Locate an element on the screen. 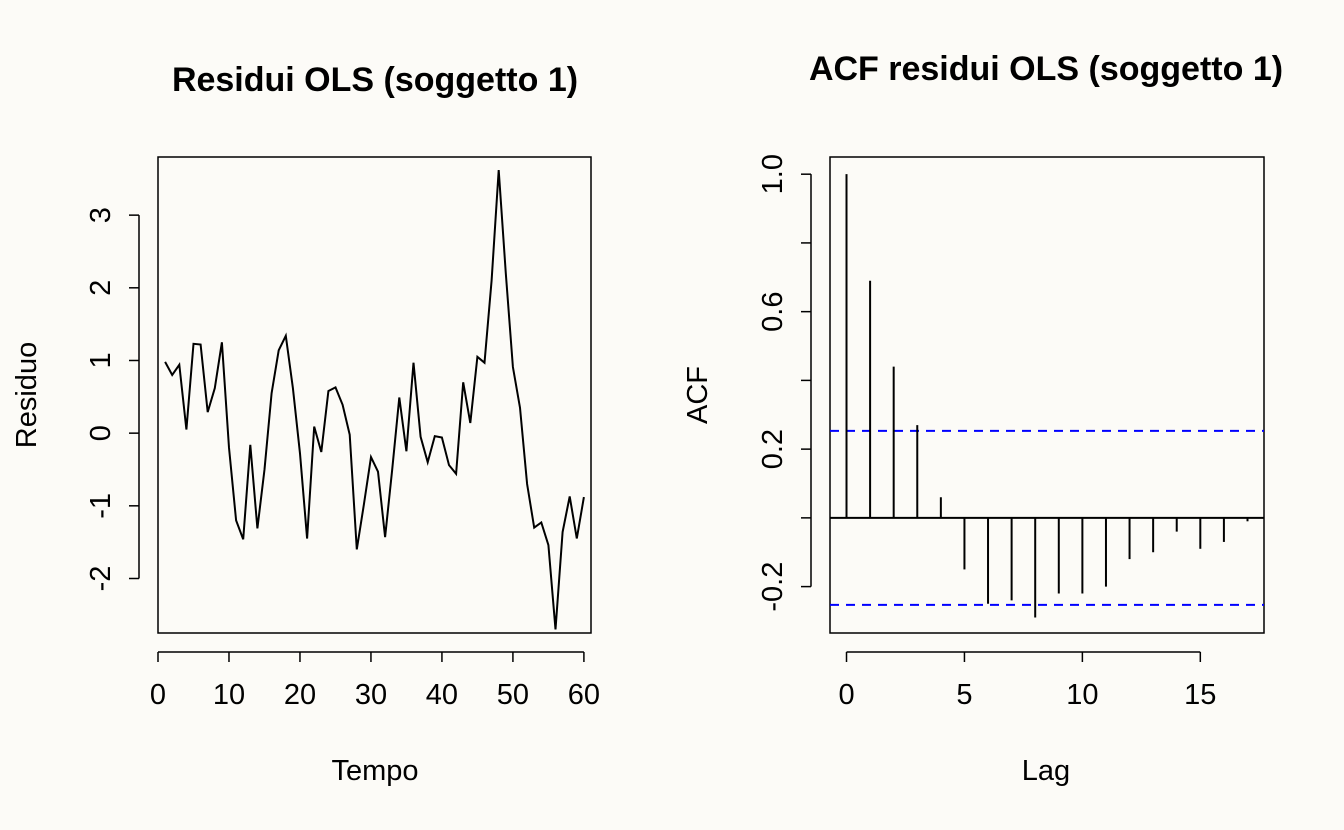 The height and width of the screenshot is (830, 1344). residuals-x-axis-label: Tempo is located at coordinates (374, 771).